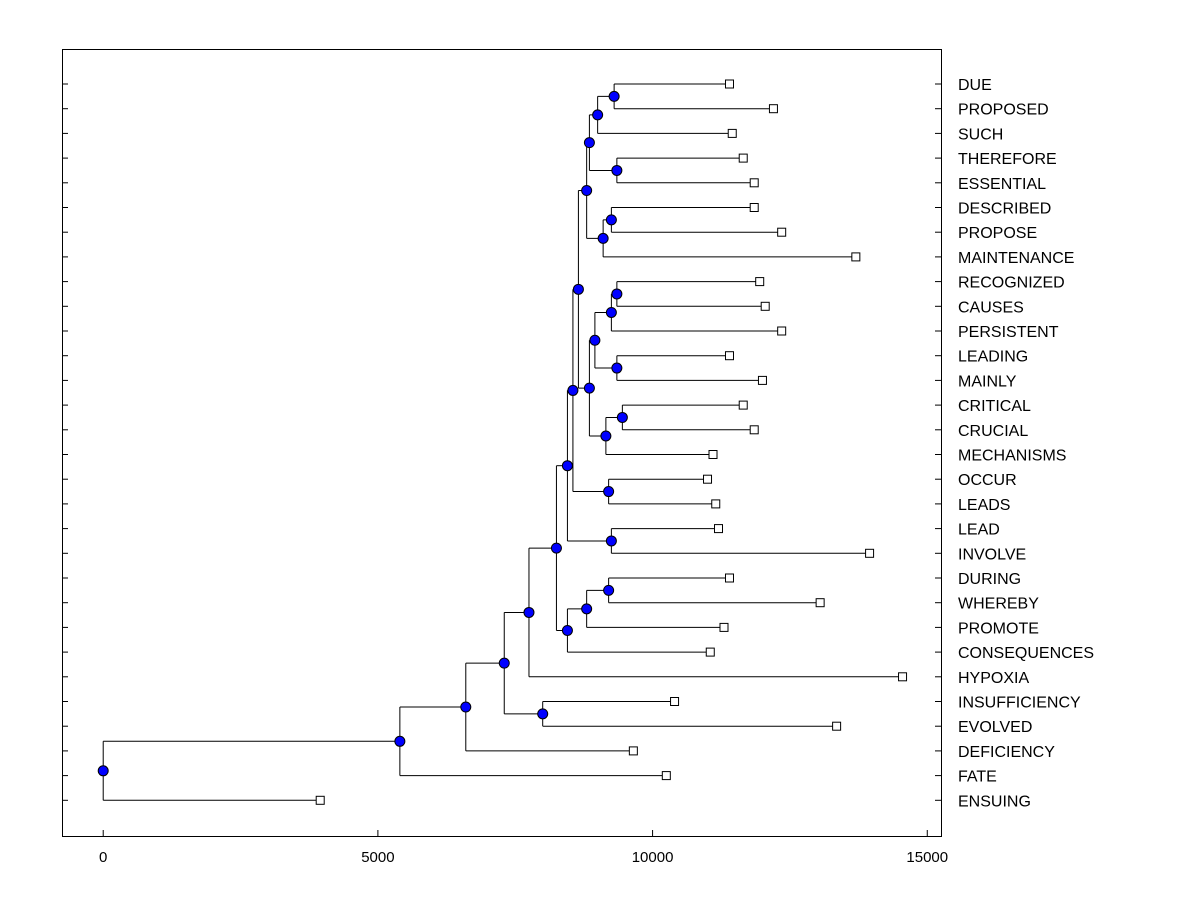 The height and width of the screenshot is (900, 1200). What do you see at coordinates (991, 307) in the screenshot?
I see `leaf-label: CAUSES` at bounding box center [991, 307].